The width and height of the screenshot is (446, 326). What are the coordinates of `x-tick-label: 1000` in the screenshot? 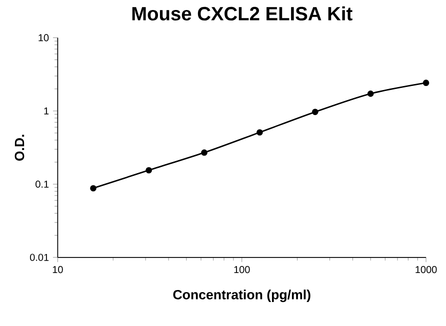 It's located at (426, 270).